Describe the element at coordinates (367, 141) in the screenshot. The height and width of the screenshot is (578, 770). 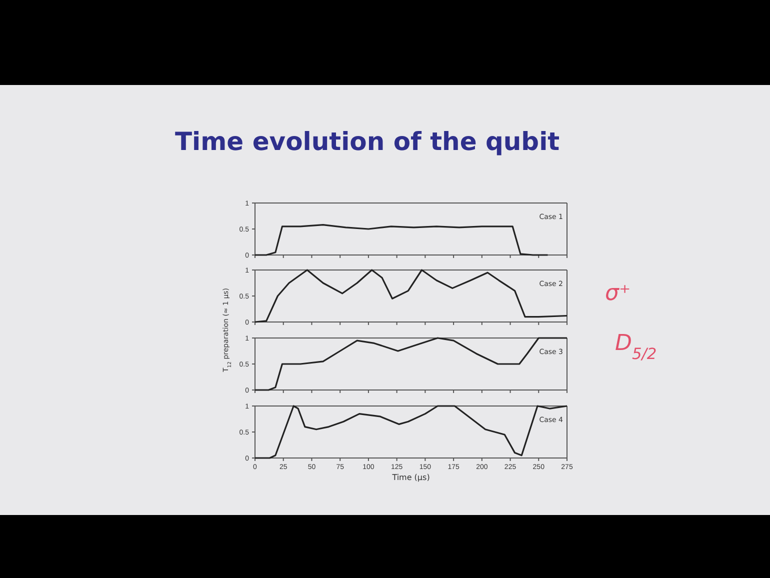
I see `chart-title: Time evolution of the qubit` at that location.